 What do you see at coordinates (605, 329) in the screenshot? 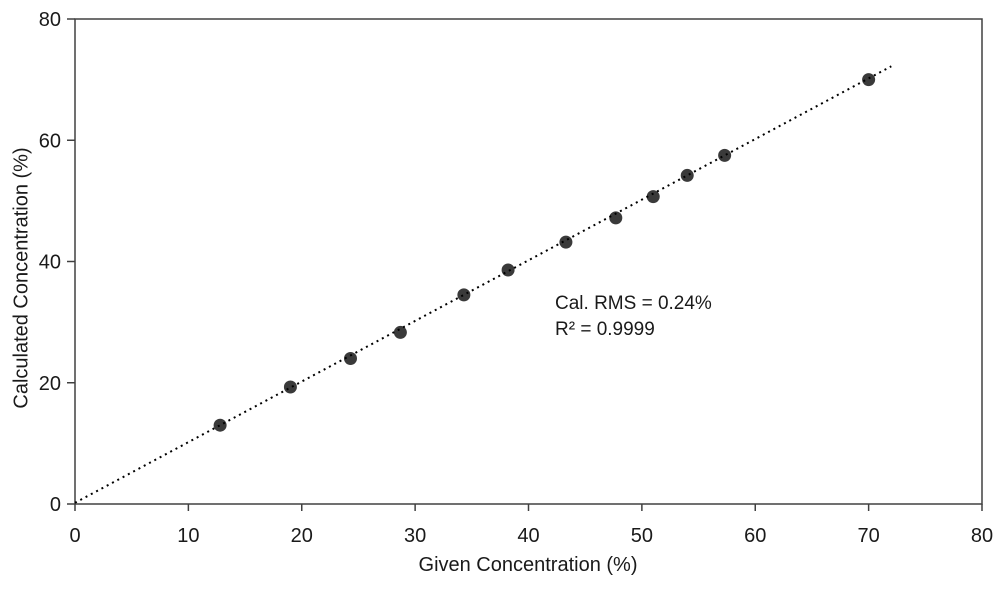
I see `annotation-r-squared: R² = 0.9999` at bounding box center [605, 329].